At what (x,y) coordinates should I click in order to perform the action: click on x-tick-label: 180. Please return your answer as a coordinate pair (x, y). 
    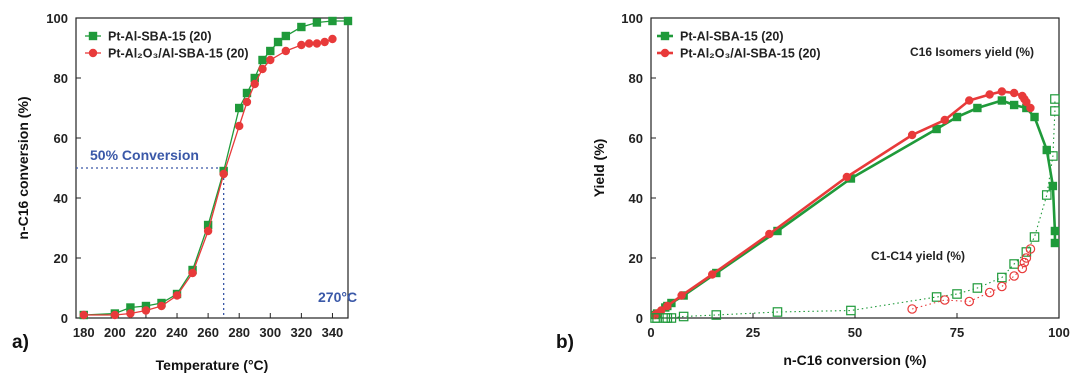
    Looking at the image, I should click on (84, 332).